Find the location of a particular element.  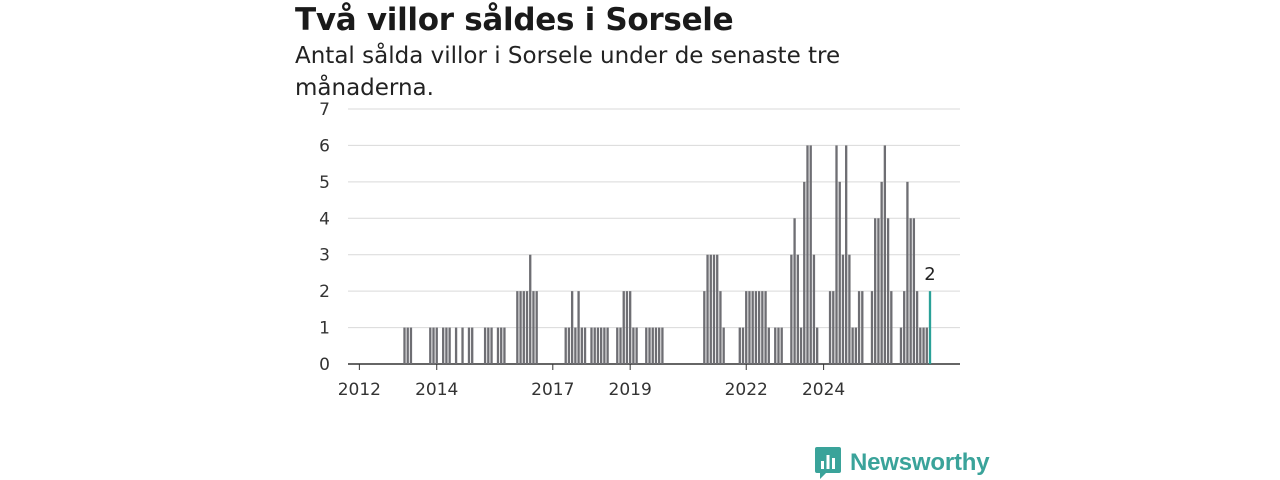

x-tick-label: 2019 is located at coordinates (630, 390).